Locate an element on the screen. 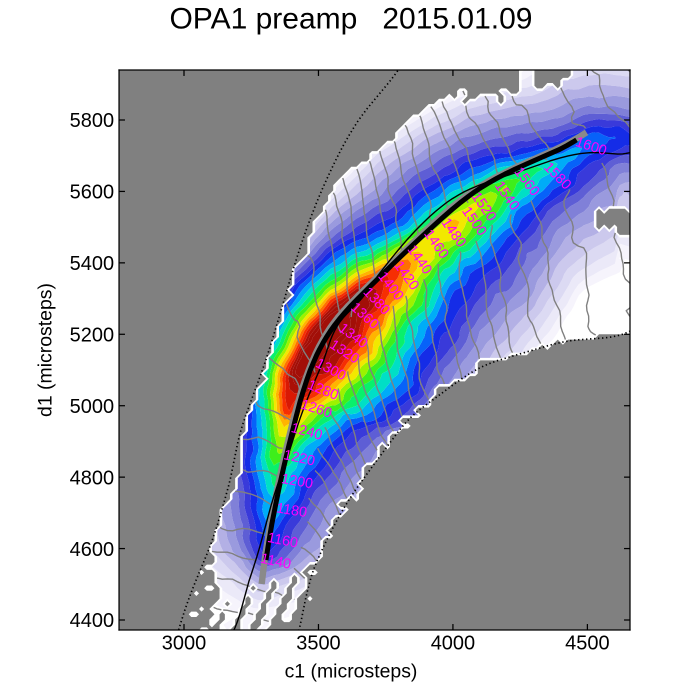 The height and width of the screenshot is (700, 700). svg-text: d1 (microsteps) is located at coordinates (46, 350).